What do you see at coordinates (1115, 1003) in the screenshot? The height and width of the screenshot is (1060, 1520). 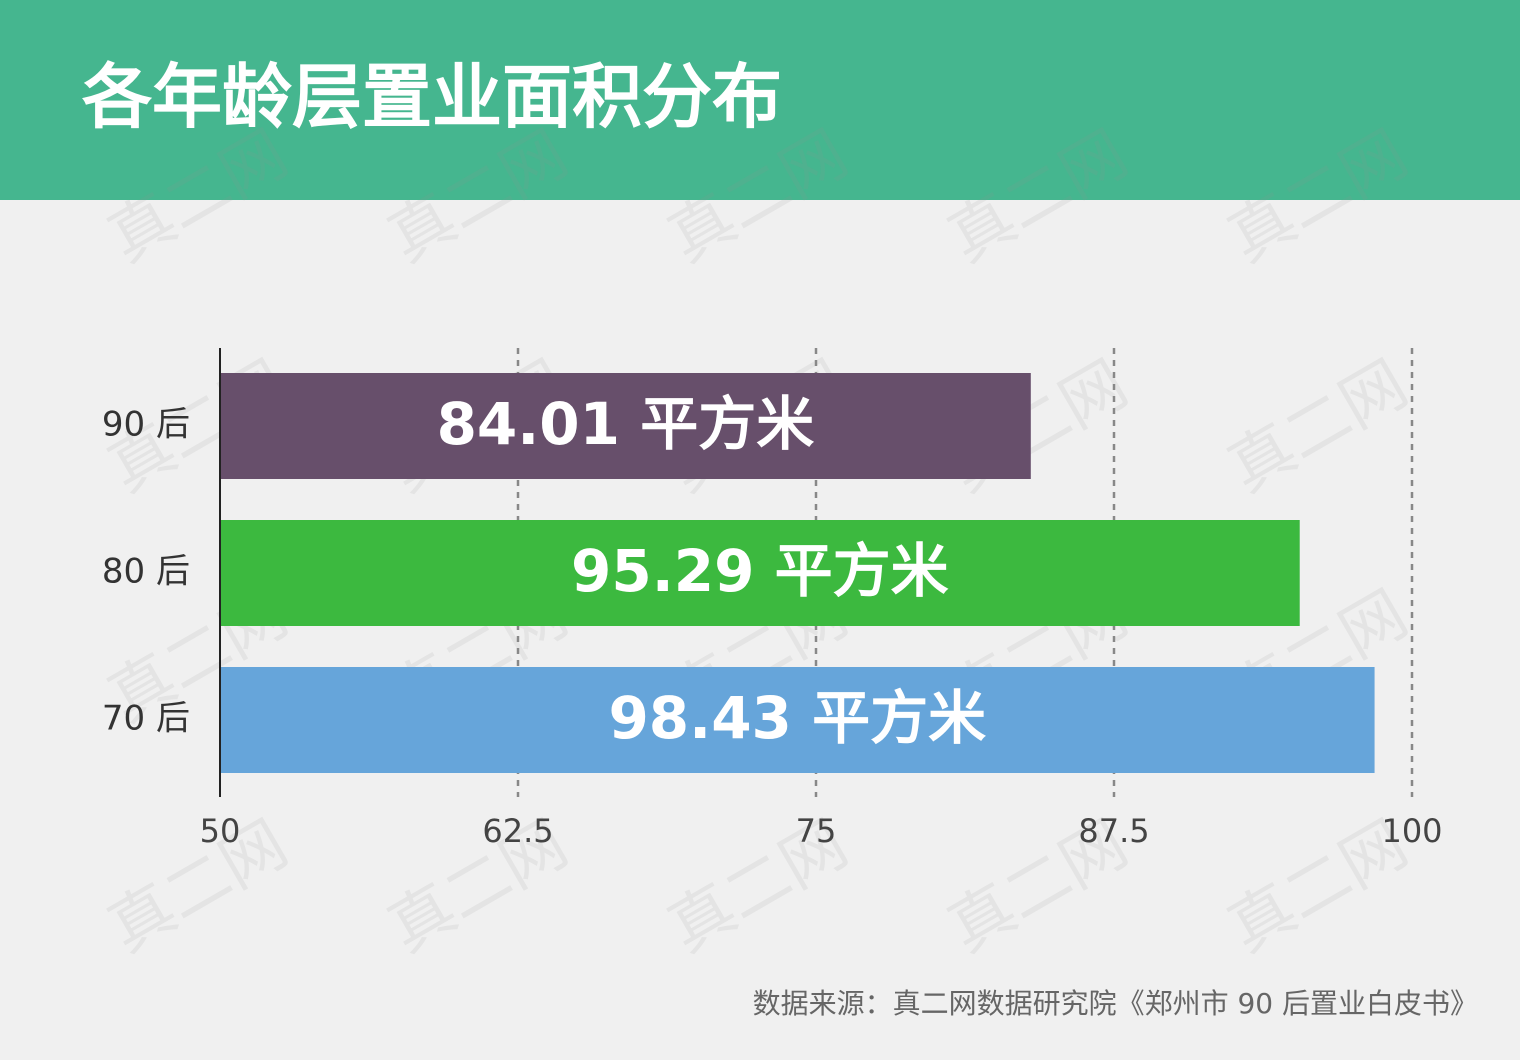 I see `source-note: 数据来源：真二网数据研究院《郑州市 90 后置业白皮书》` at bounding box center [1115, 1003].